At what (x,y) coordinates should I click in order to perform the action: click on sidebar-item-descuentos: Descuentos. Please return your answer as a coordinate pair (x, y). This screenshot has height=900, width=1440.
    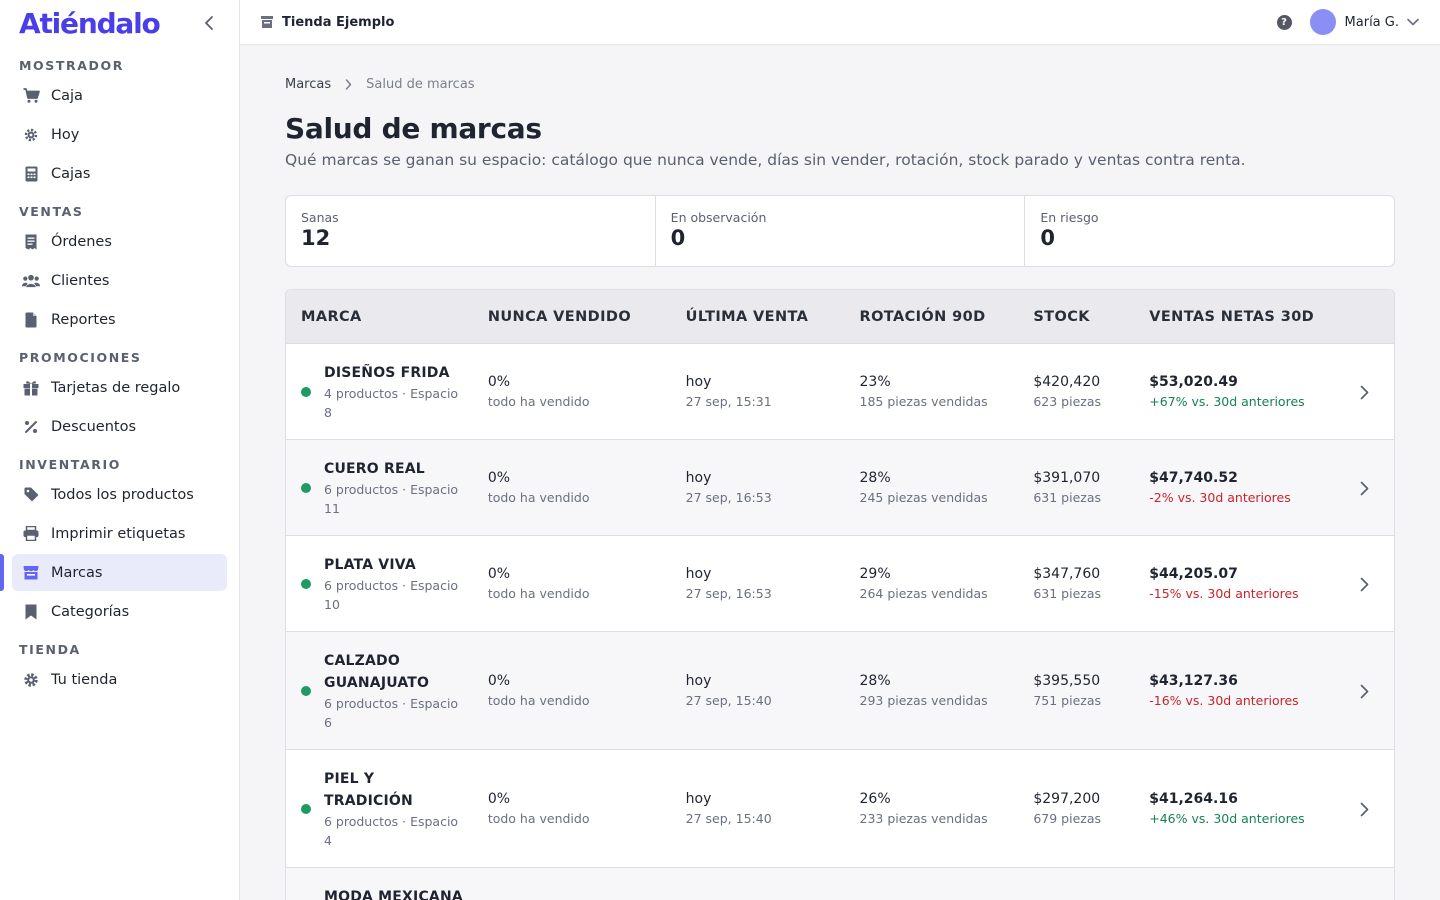
    Looking at the image, I should click on (119, 426).